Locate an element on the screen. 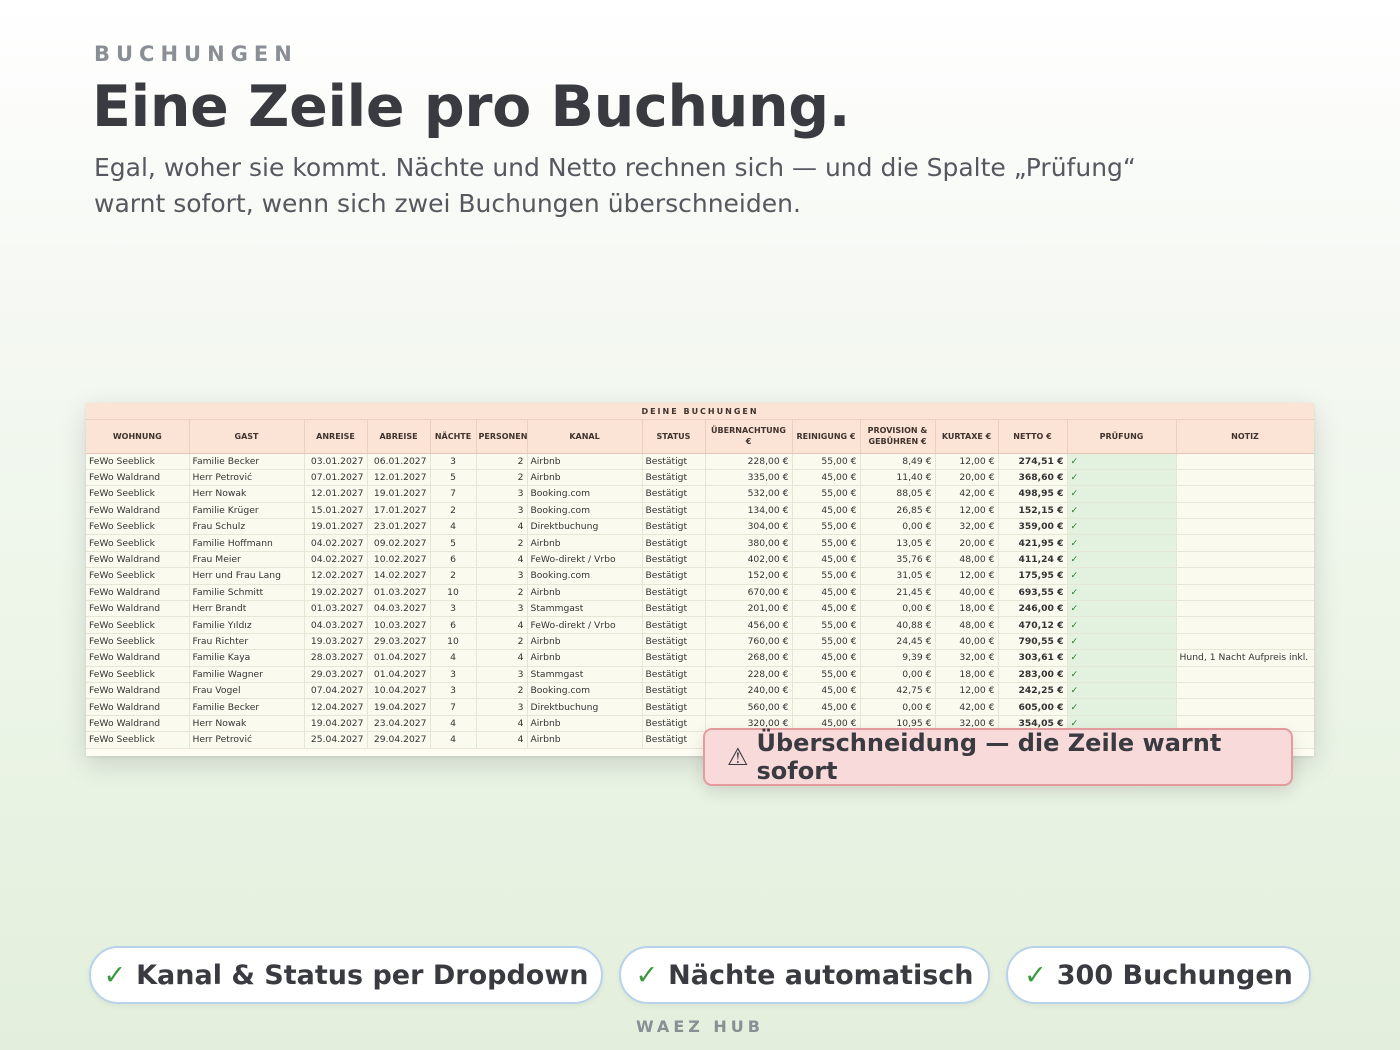 Image resolution: width=1400 pixels, height=1050 pixels. table-cell: Stammgast is located at coordinates (585, 674).